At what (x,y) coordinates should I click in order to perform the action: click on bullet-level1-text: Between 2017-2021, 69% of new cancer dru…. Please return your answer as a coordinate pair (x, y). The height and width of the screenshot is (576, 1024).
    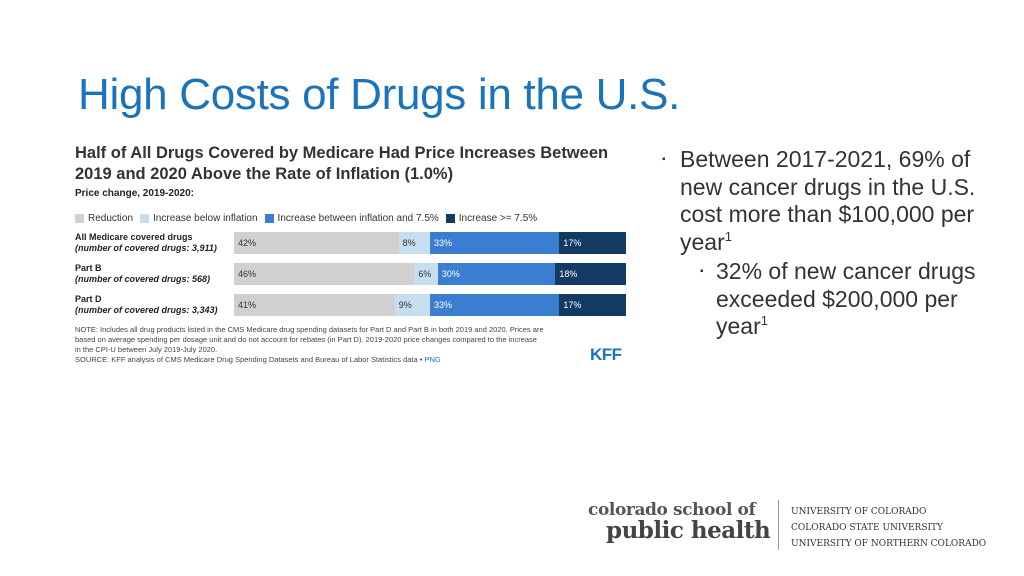
    Looking at the image, I should click on (828, 200).